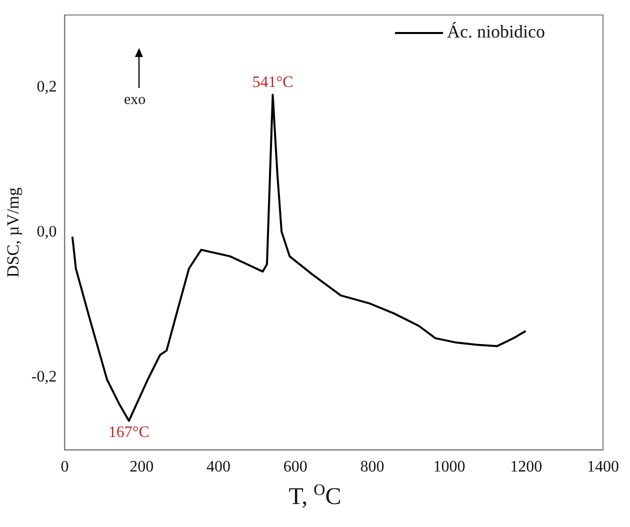 This screenshot has width=630, height=527. I want to click on annotation: 541°C, so click(273, 82).